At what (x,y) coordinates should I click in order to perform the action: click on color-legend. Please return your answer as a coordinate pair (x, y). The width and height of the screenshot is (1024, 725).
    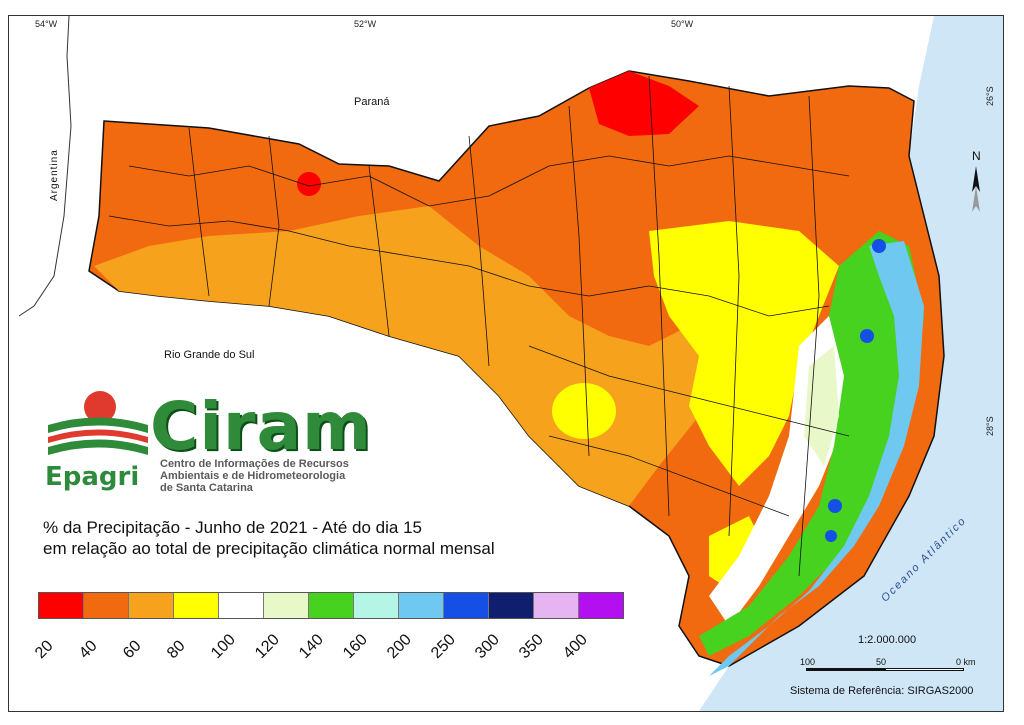
    Looking at the image, I should click on (331, 605).